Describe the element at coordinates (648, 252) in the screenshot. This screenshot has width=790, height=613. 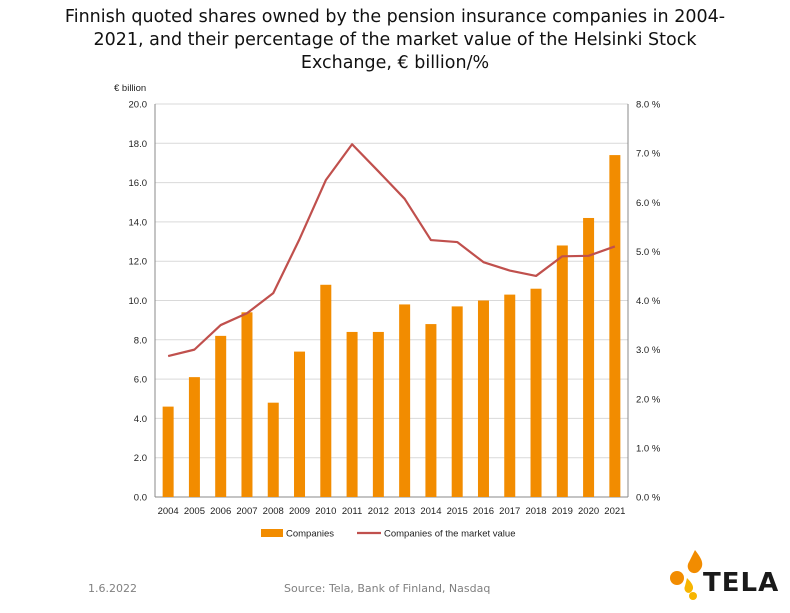
I see `y2-tick-label: 5.0 %` at that location.